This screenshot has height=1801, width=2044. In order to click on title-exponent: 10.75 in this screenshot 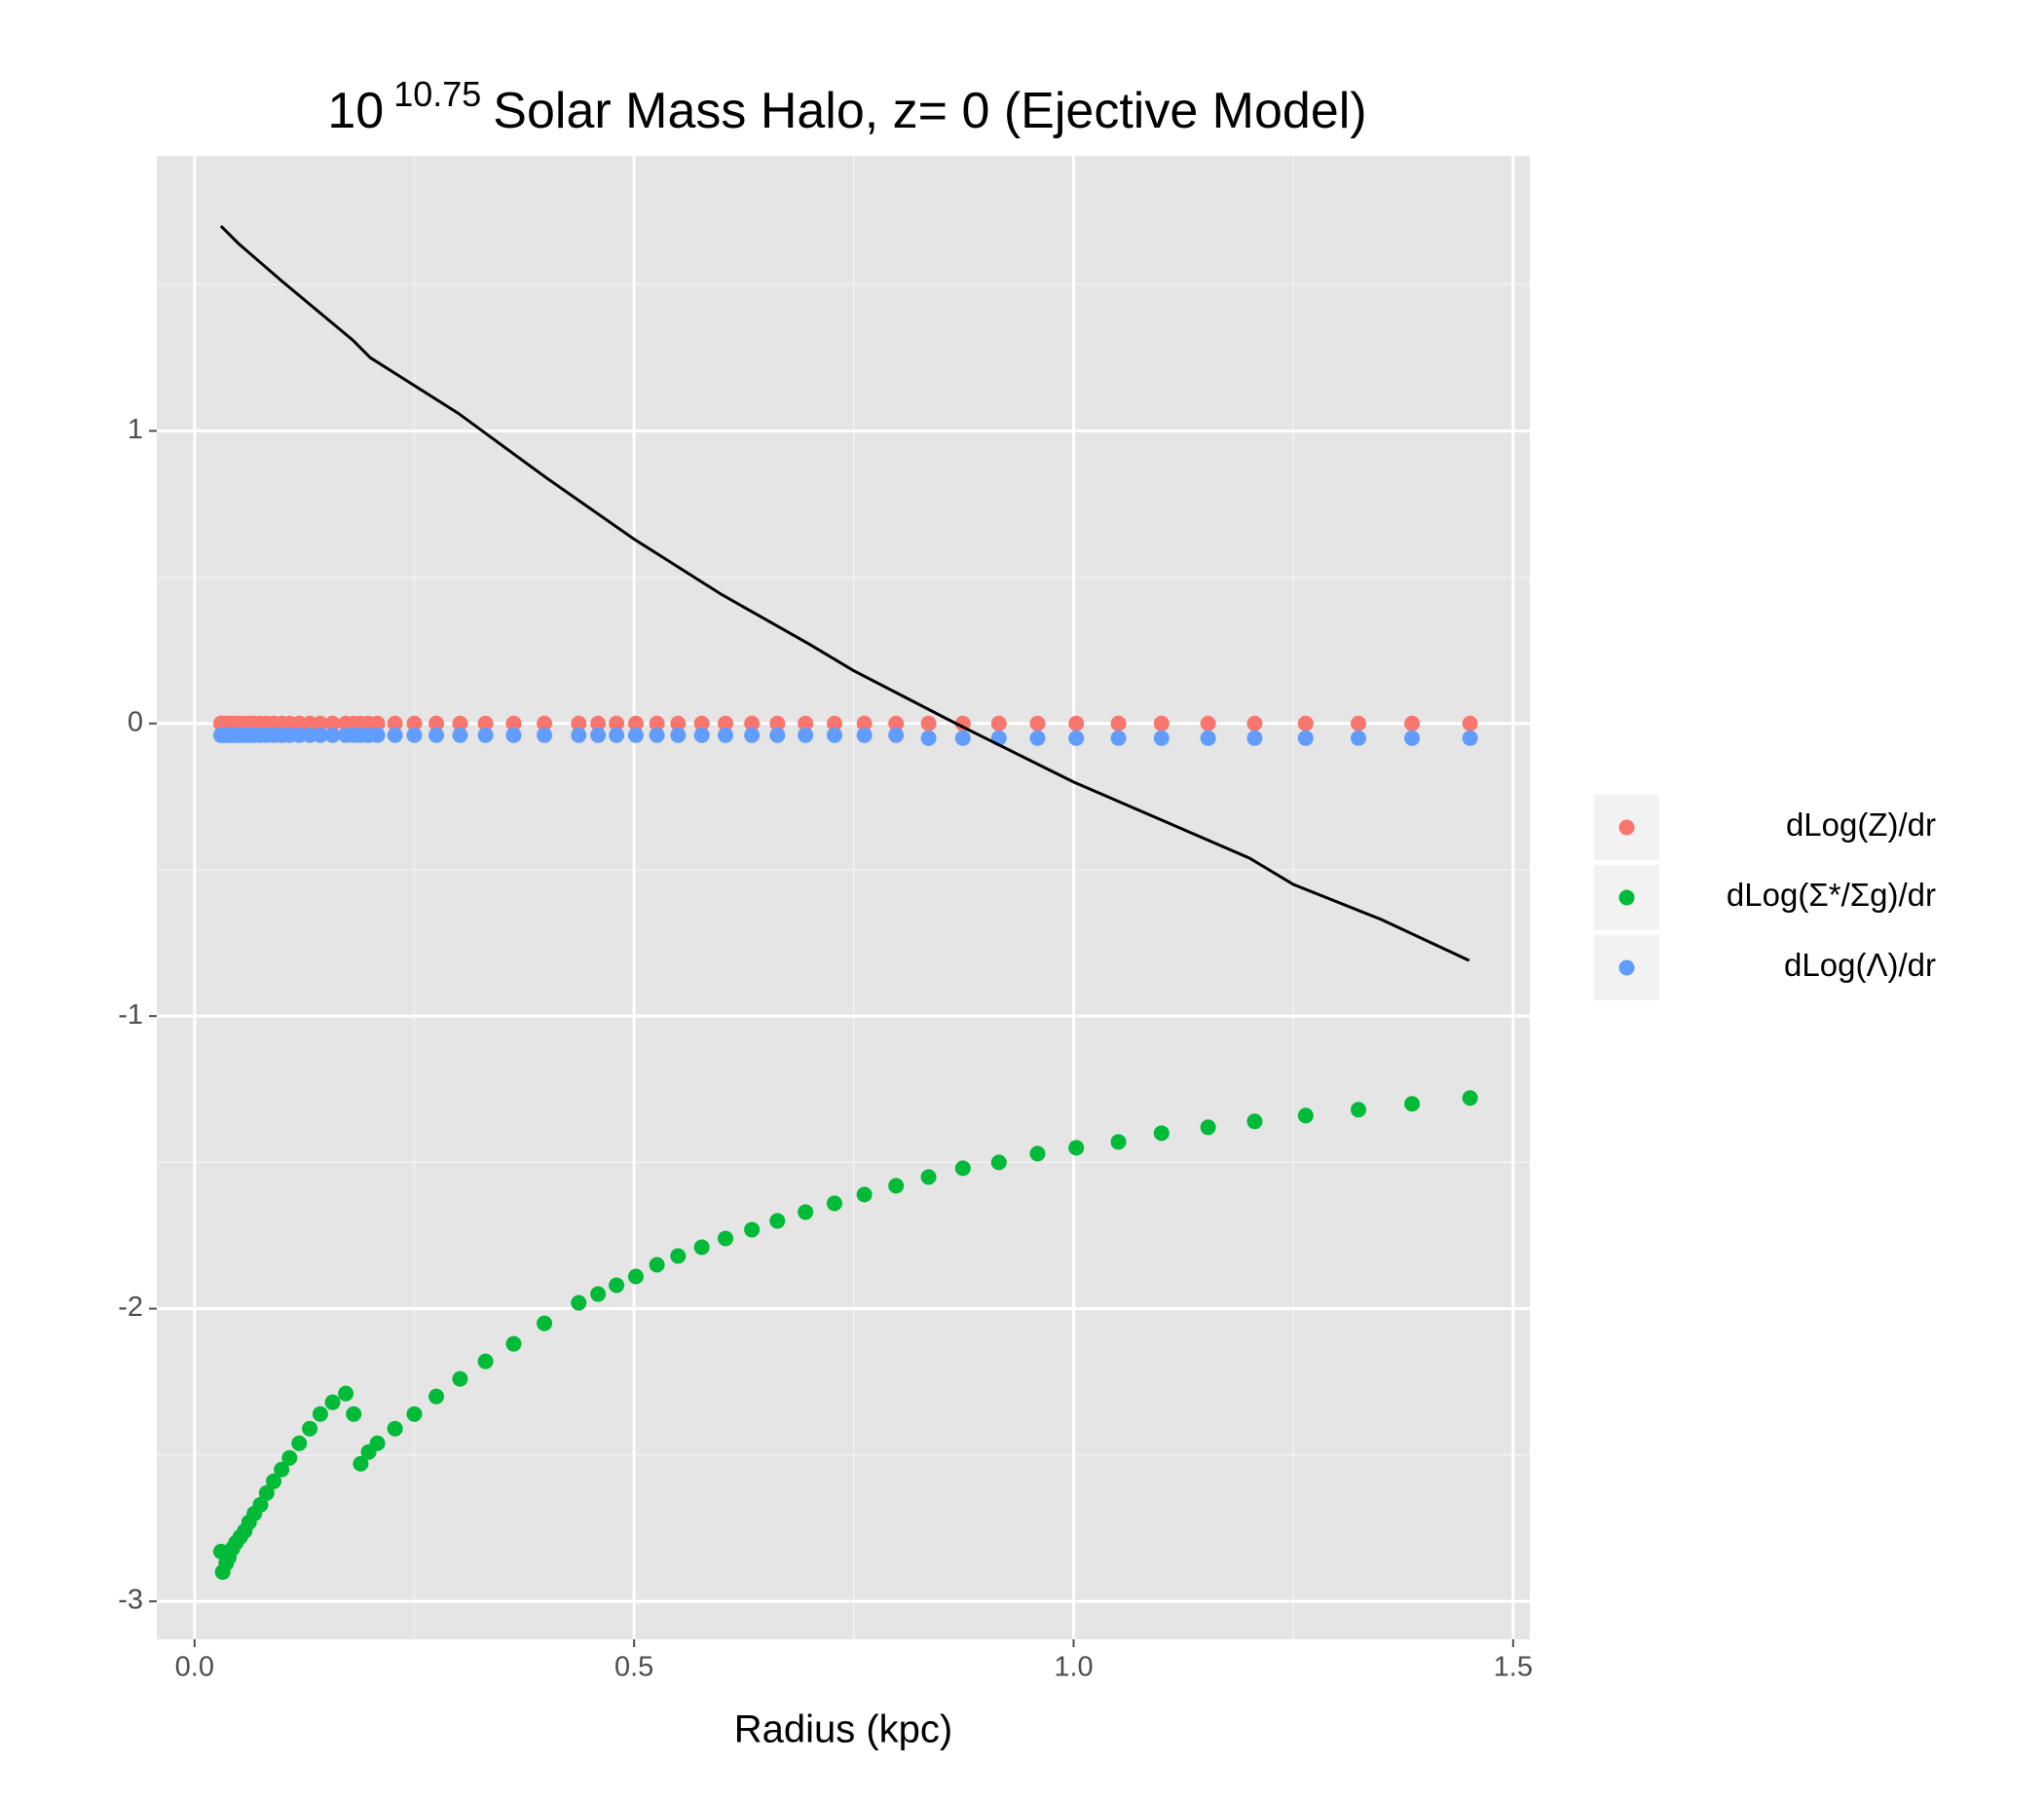, I will do `click(437, 94)`.